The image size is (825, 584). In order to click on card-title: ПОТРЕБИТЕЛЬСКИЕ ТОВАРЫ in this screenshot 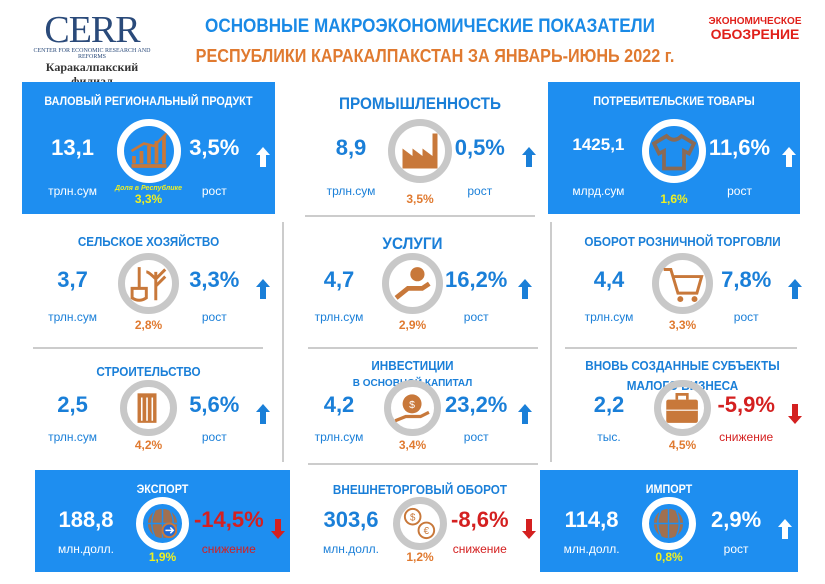, I will do `click(674, 101)`.